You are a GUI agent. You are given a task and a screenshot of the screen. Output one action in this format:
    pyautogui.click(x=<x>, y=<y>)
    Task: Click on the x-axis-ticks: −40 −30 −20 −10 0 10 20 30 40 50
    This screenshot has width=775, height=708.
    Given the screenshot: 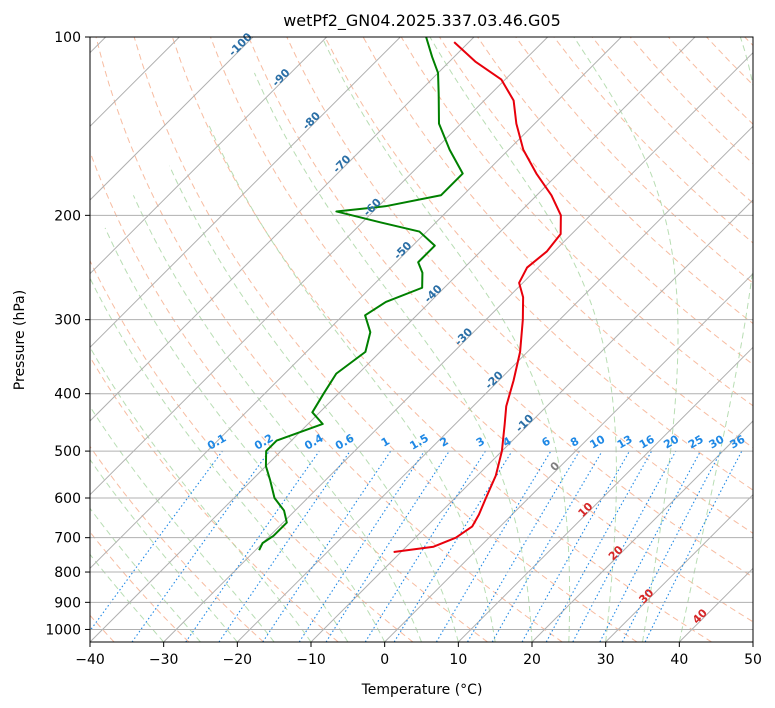 What is the action you would take?
    pyautogui.click(x=418, y=655)
    